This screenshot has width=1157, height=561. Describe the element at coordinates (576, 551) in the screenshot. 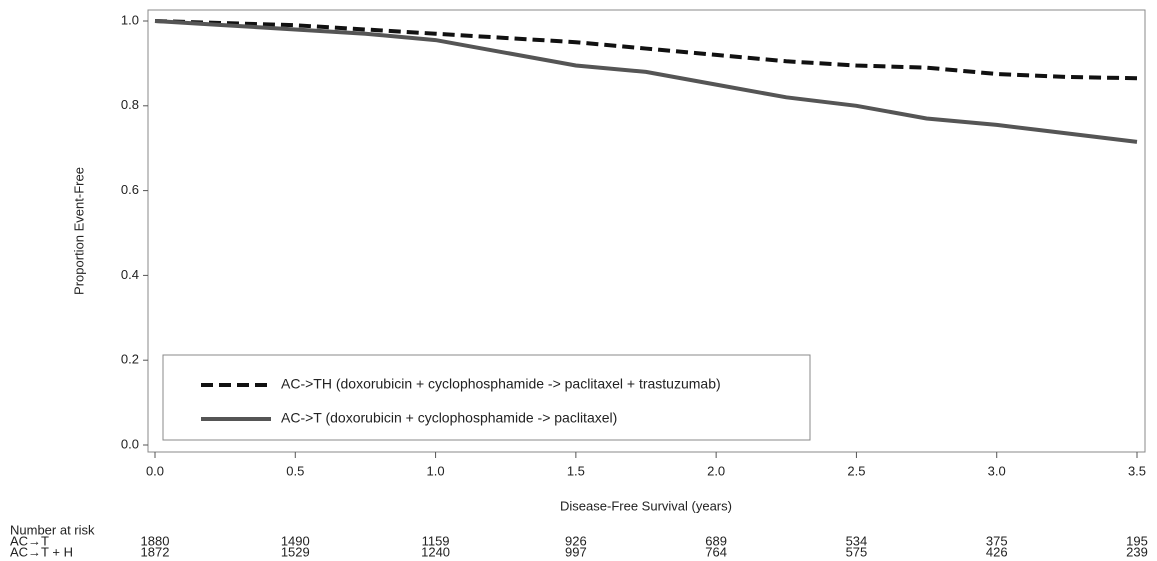

I see `risk-value: 997` at that location.